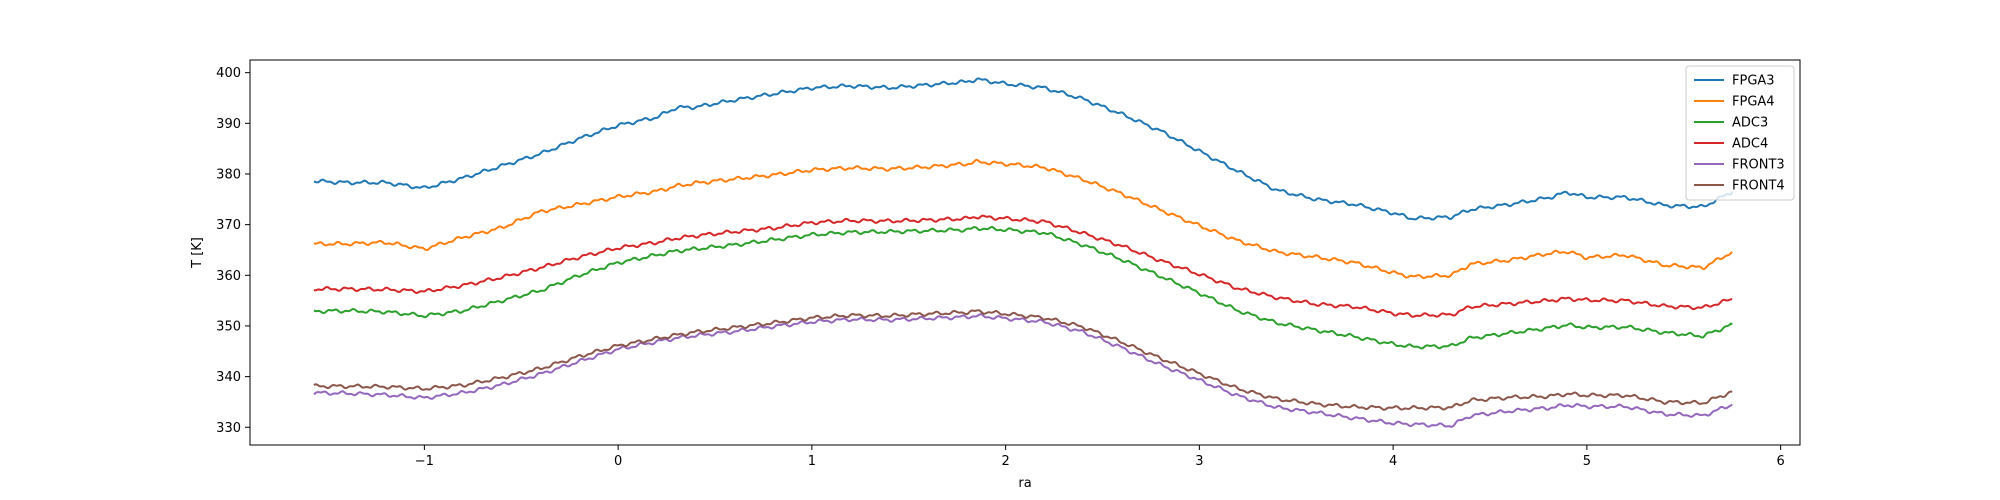  I want to click on legend-label: FRONT3, so click(1758, 165).